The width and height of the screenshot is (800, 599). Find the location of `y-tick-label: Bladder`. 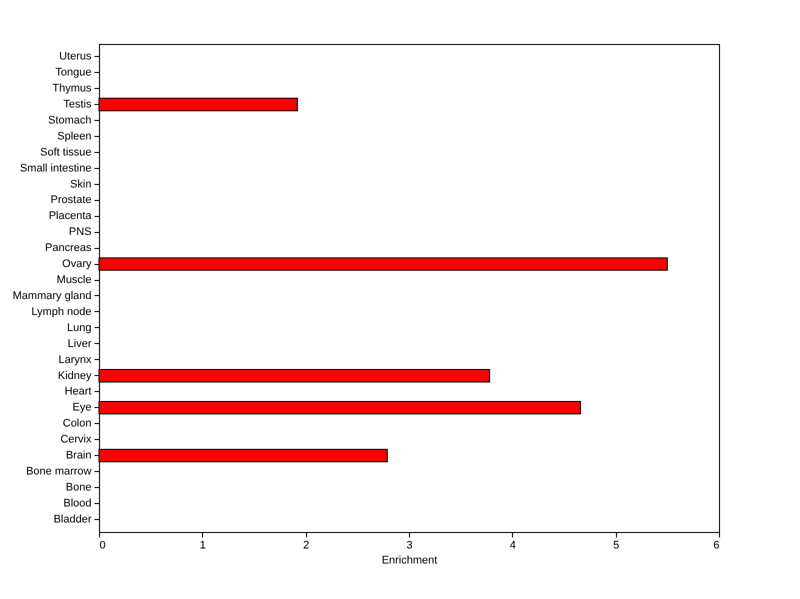

y-tick-label: Bladder is located at coordinates (73, 519).